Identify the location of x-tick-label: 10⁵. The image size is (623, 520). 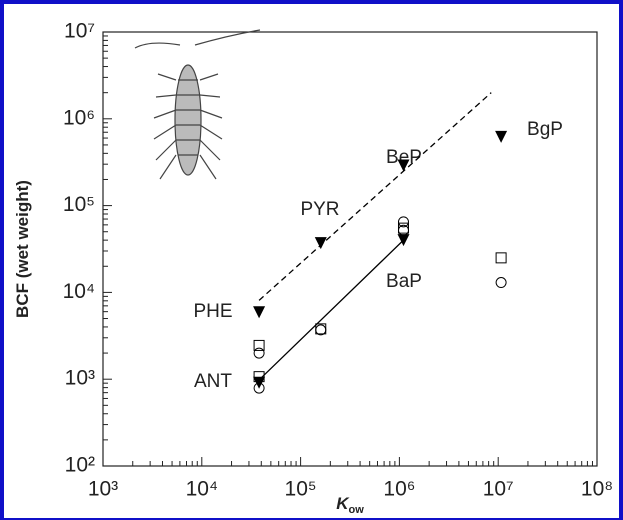
(301, 489).